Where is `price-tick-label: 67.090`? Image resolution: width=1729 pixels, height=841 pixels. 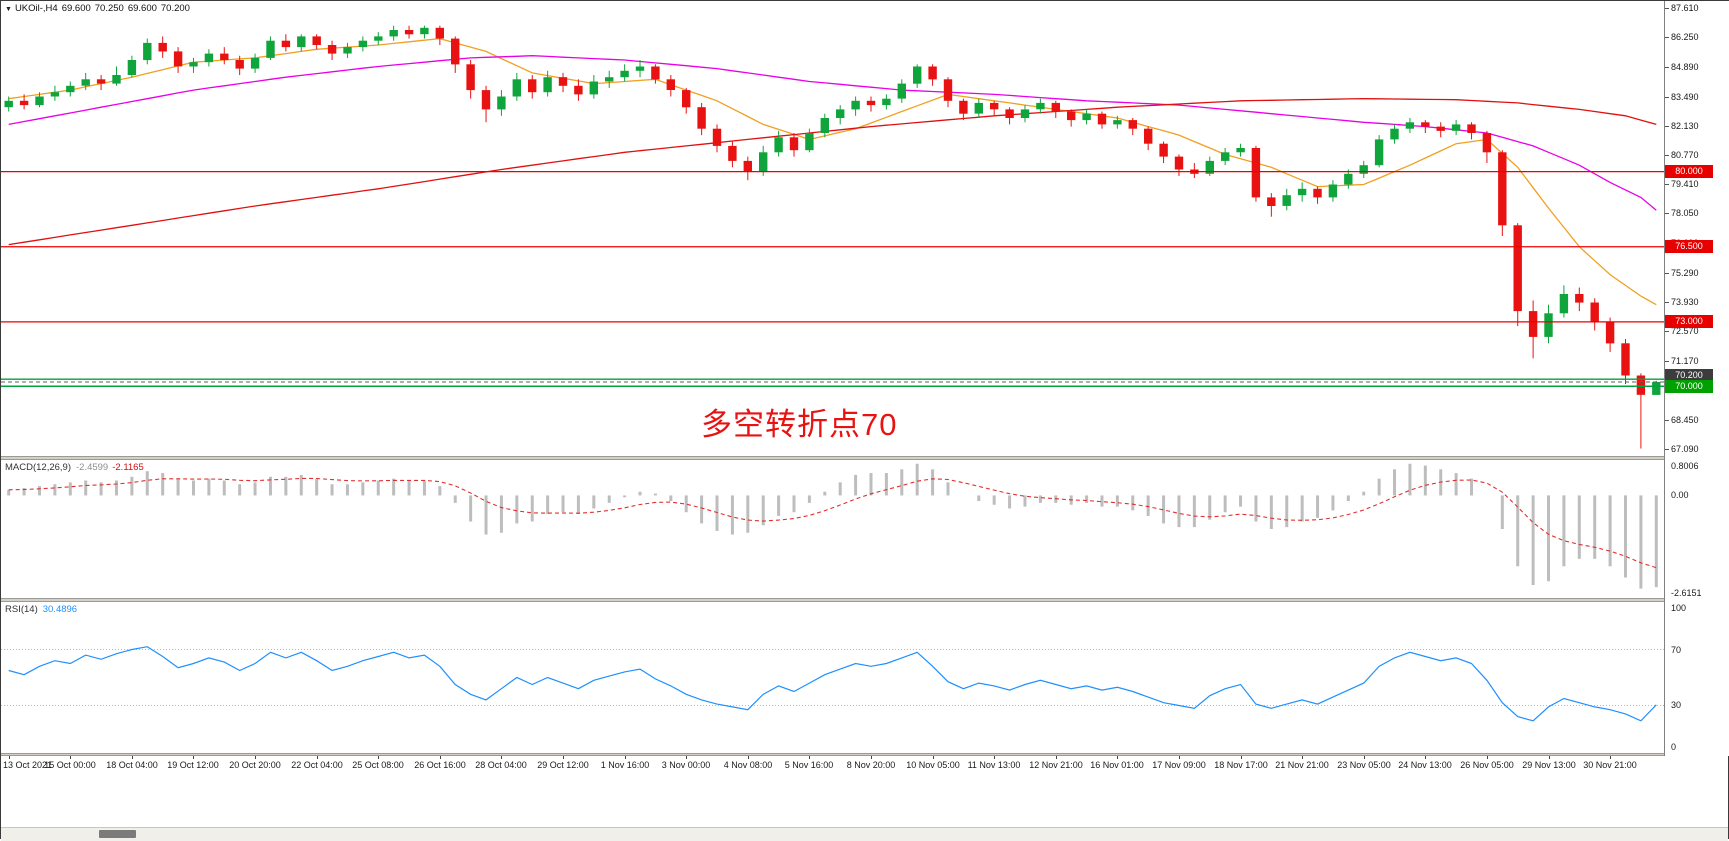
price-tick-label: 67.090 is located at coordinates (1685, 449).